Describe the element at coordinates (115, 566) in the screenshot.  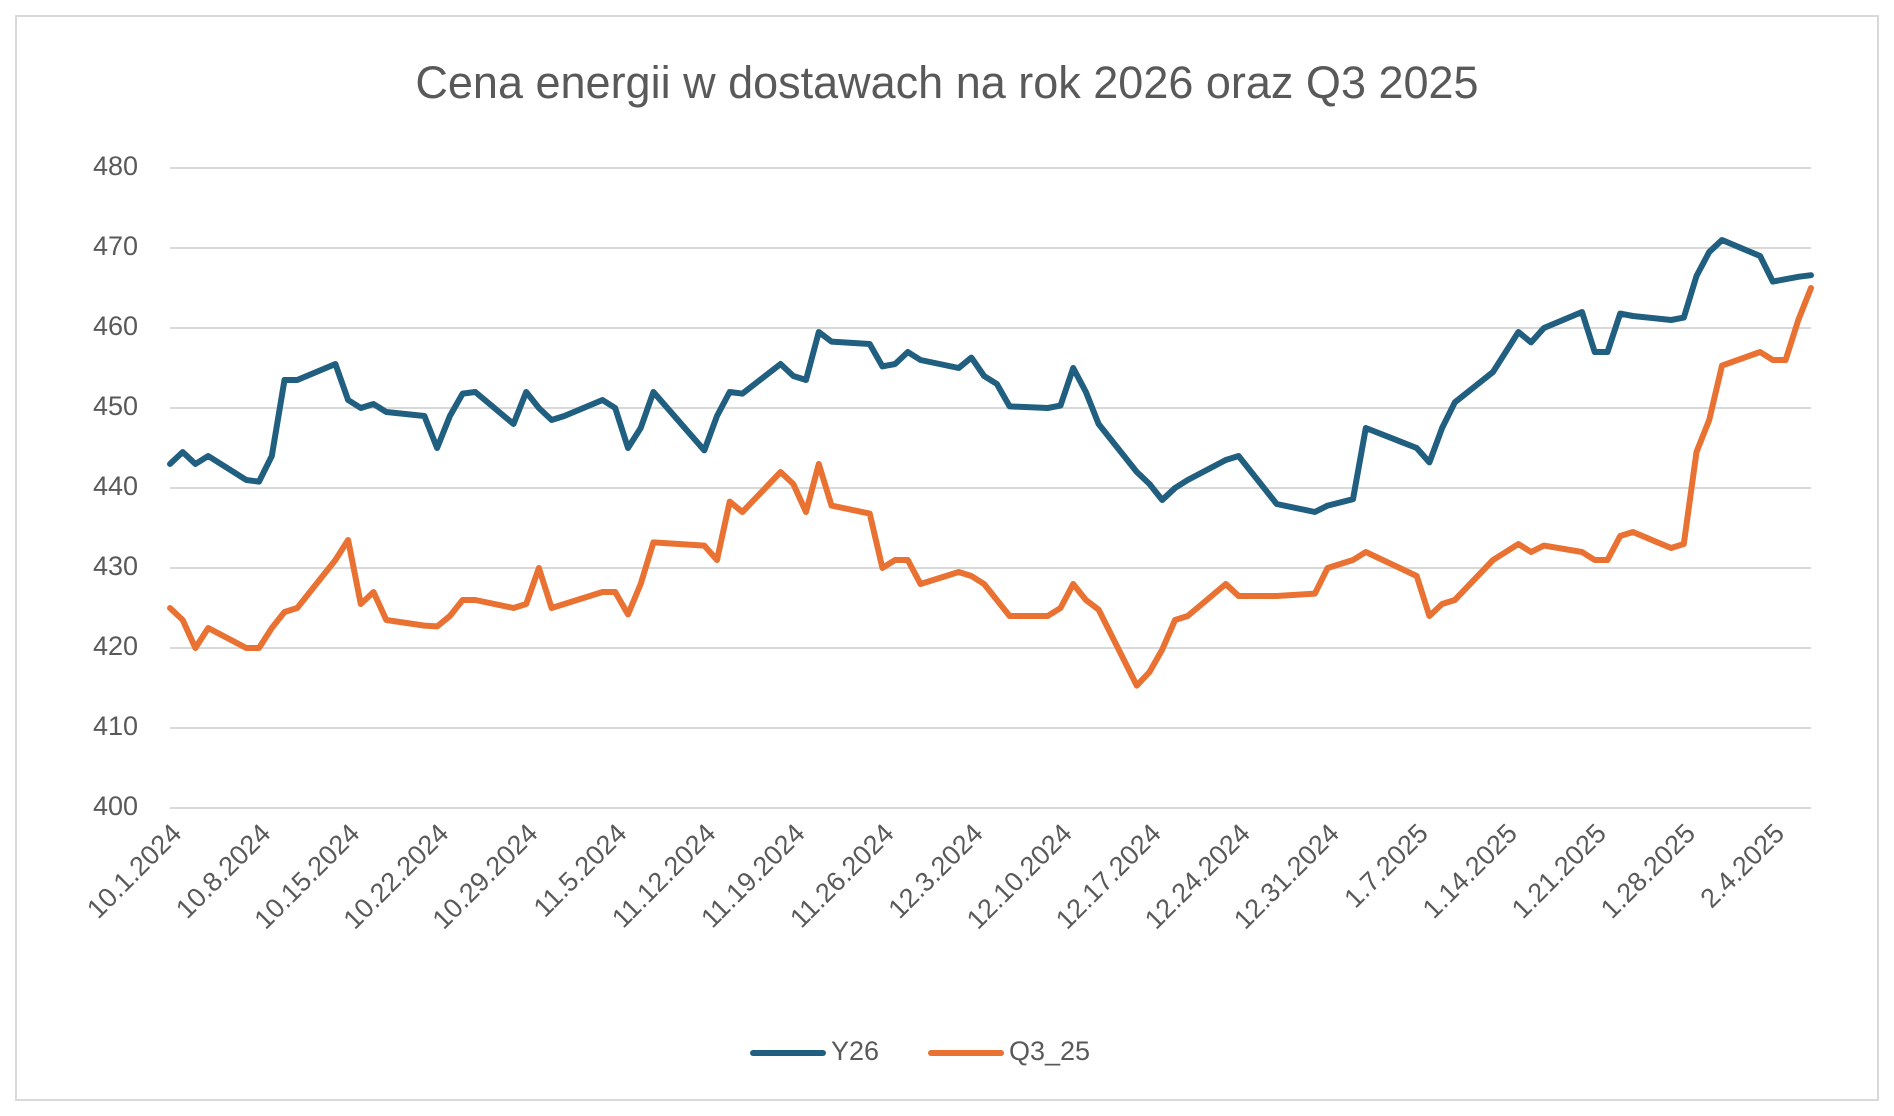
I see `y-tick-label: 430` at that location.